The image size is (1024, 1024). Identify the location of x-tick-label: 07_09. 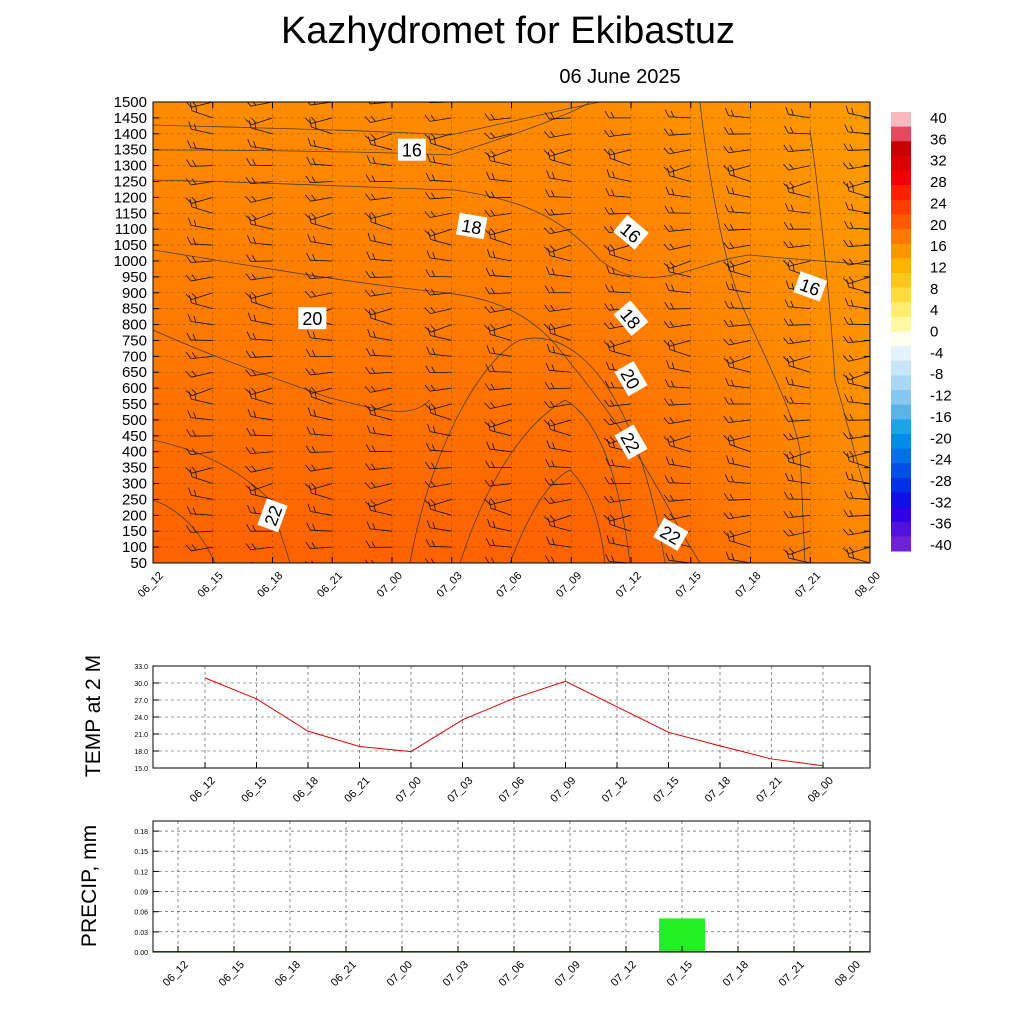
(569, 585).